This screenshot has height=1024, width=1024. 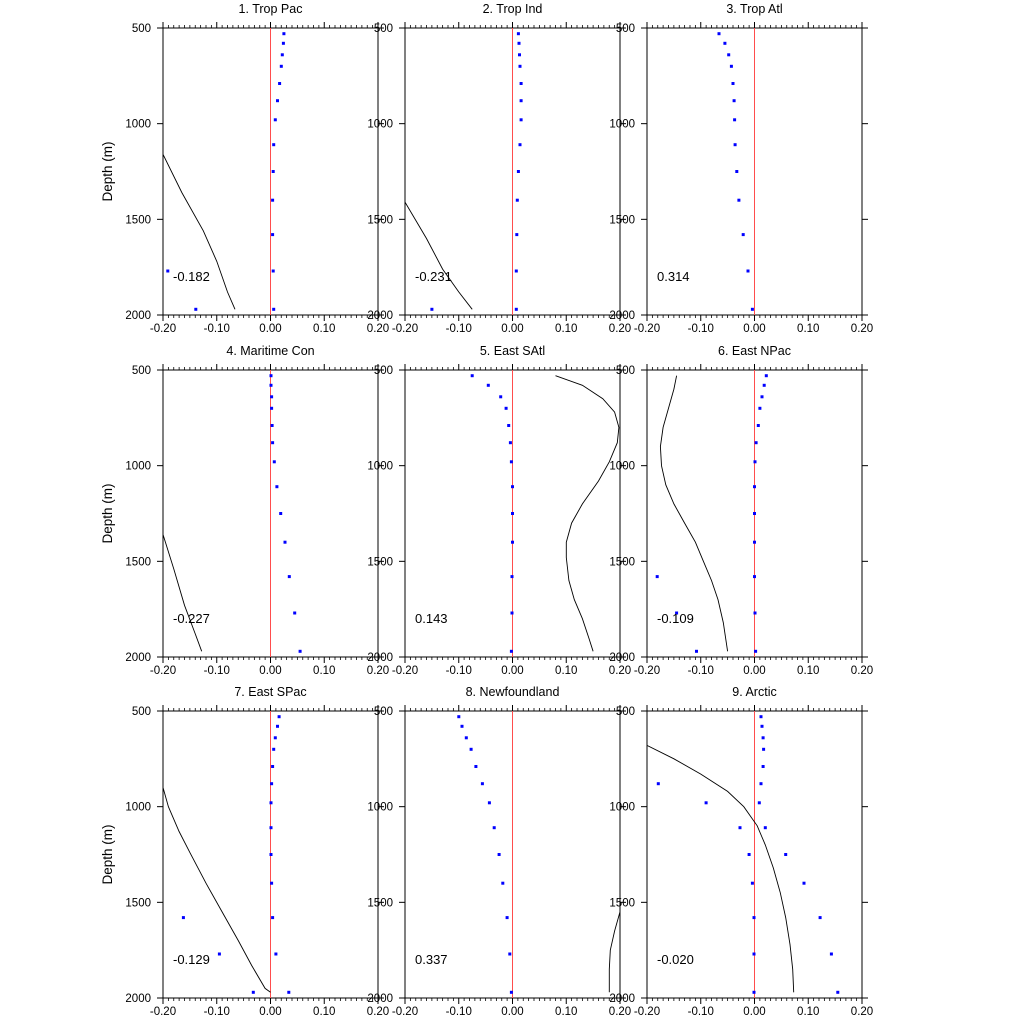 I want to click on panel-title: 5. East SAtl, so click(x=512, y=351).